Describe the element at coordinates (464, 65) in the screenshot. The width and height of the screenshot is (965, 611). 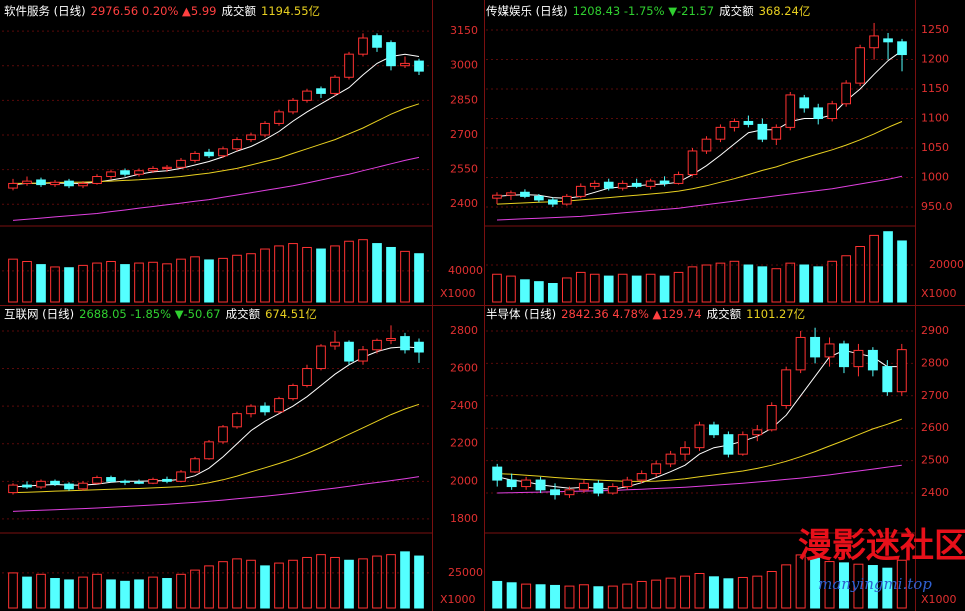
I see `y-tick-label: 3000` at that location.